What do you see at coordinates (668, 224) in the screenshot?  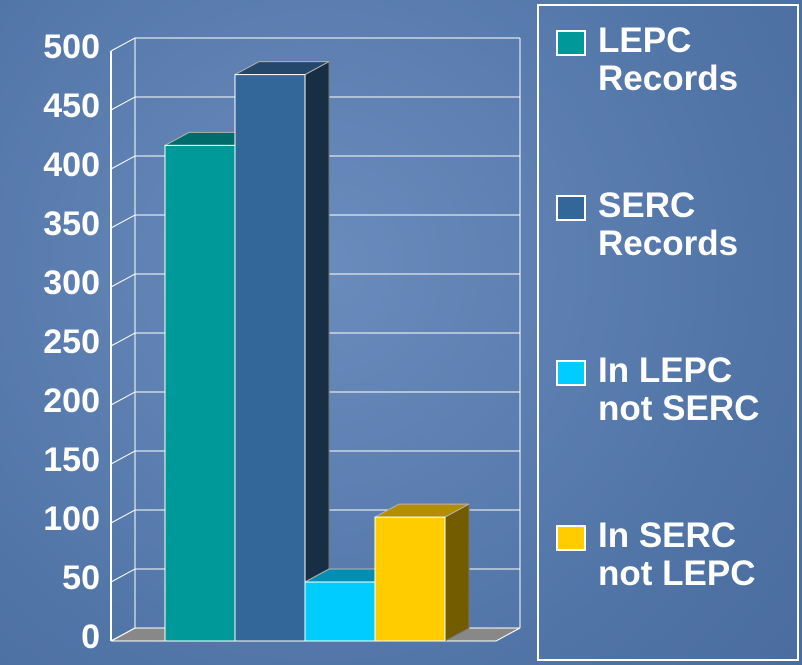 I see `legend-label: SERC Records` at bounding box center [668, 224].